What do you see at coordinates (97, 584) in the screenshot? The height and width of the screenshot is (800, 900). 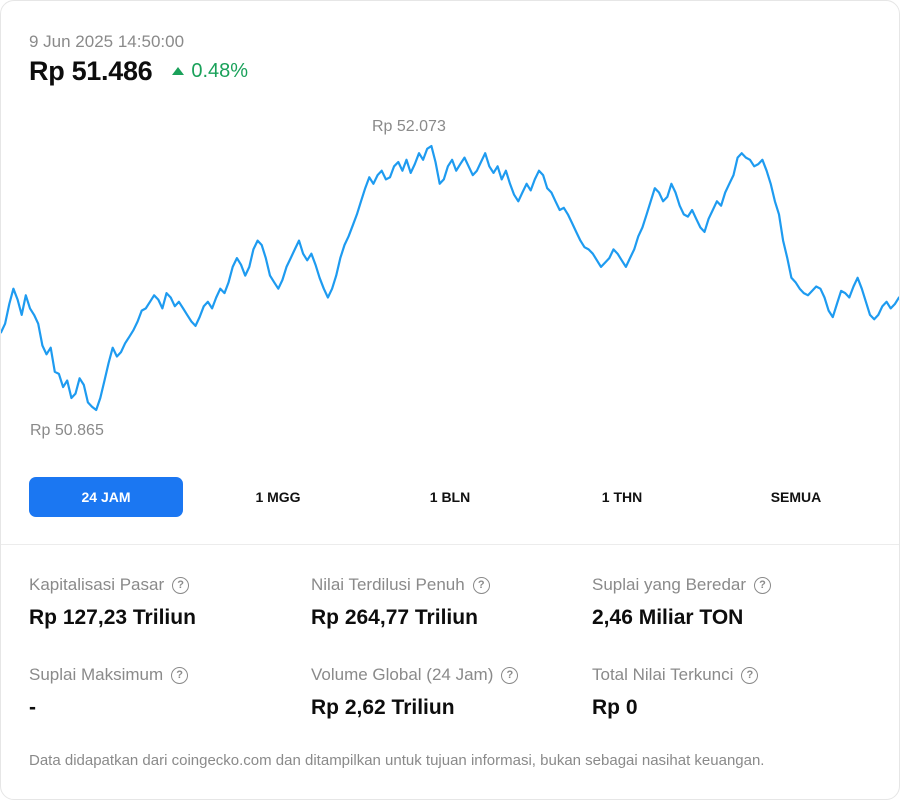 I see `stat-label: Kapitalisasi Pasar` at bounding box center [97, 584].